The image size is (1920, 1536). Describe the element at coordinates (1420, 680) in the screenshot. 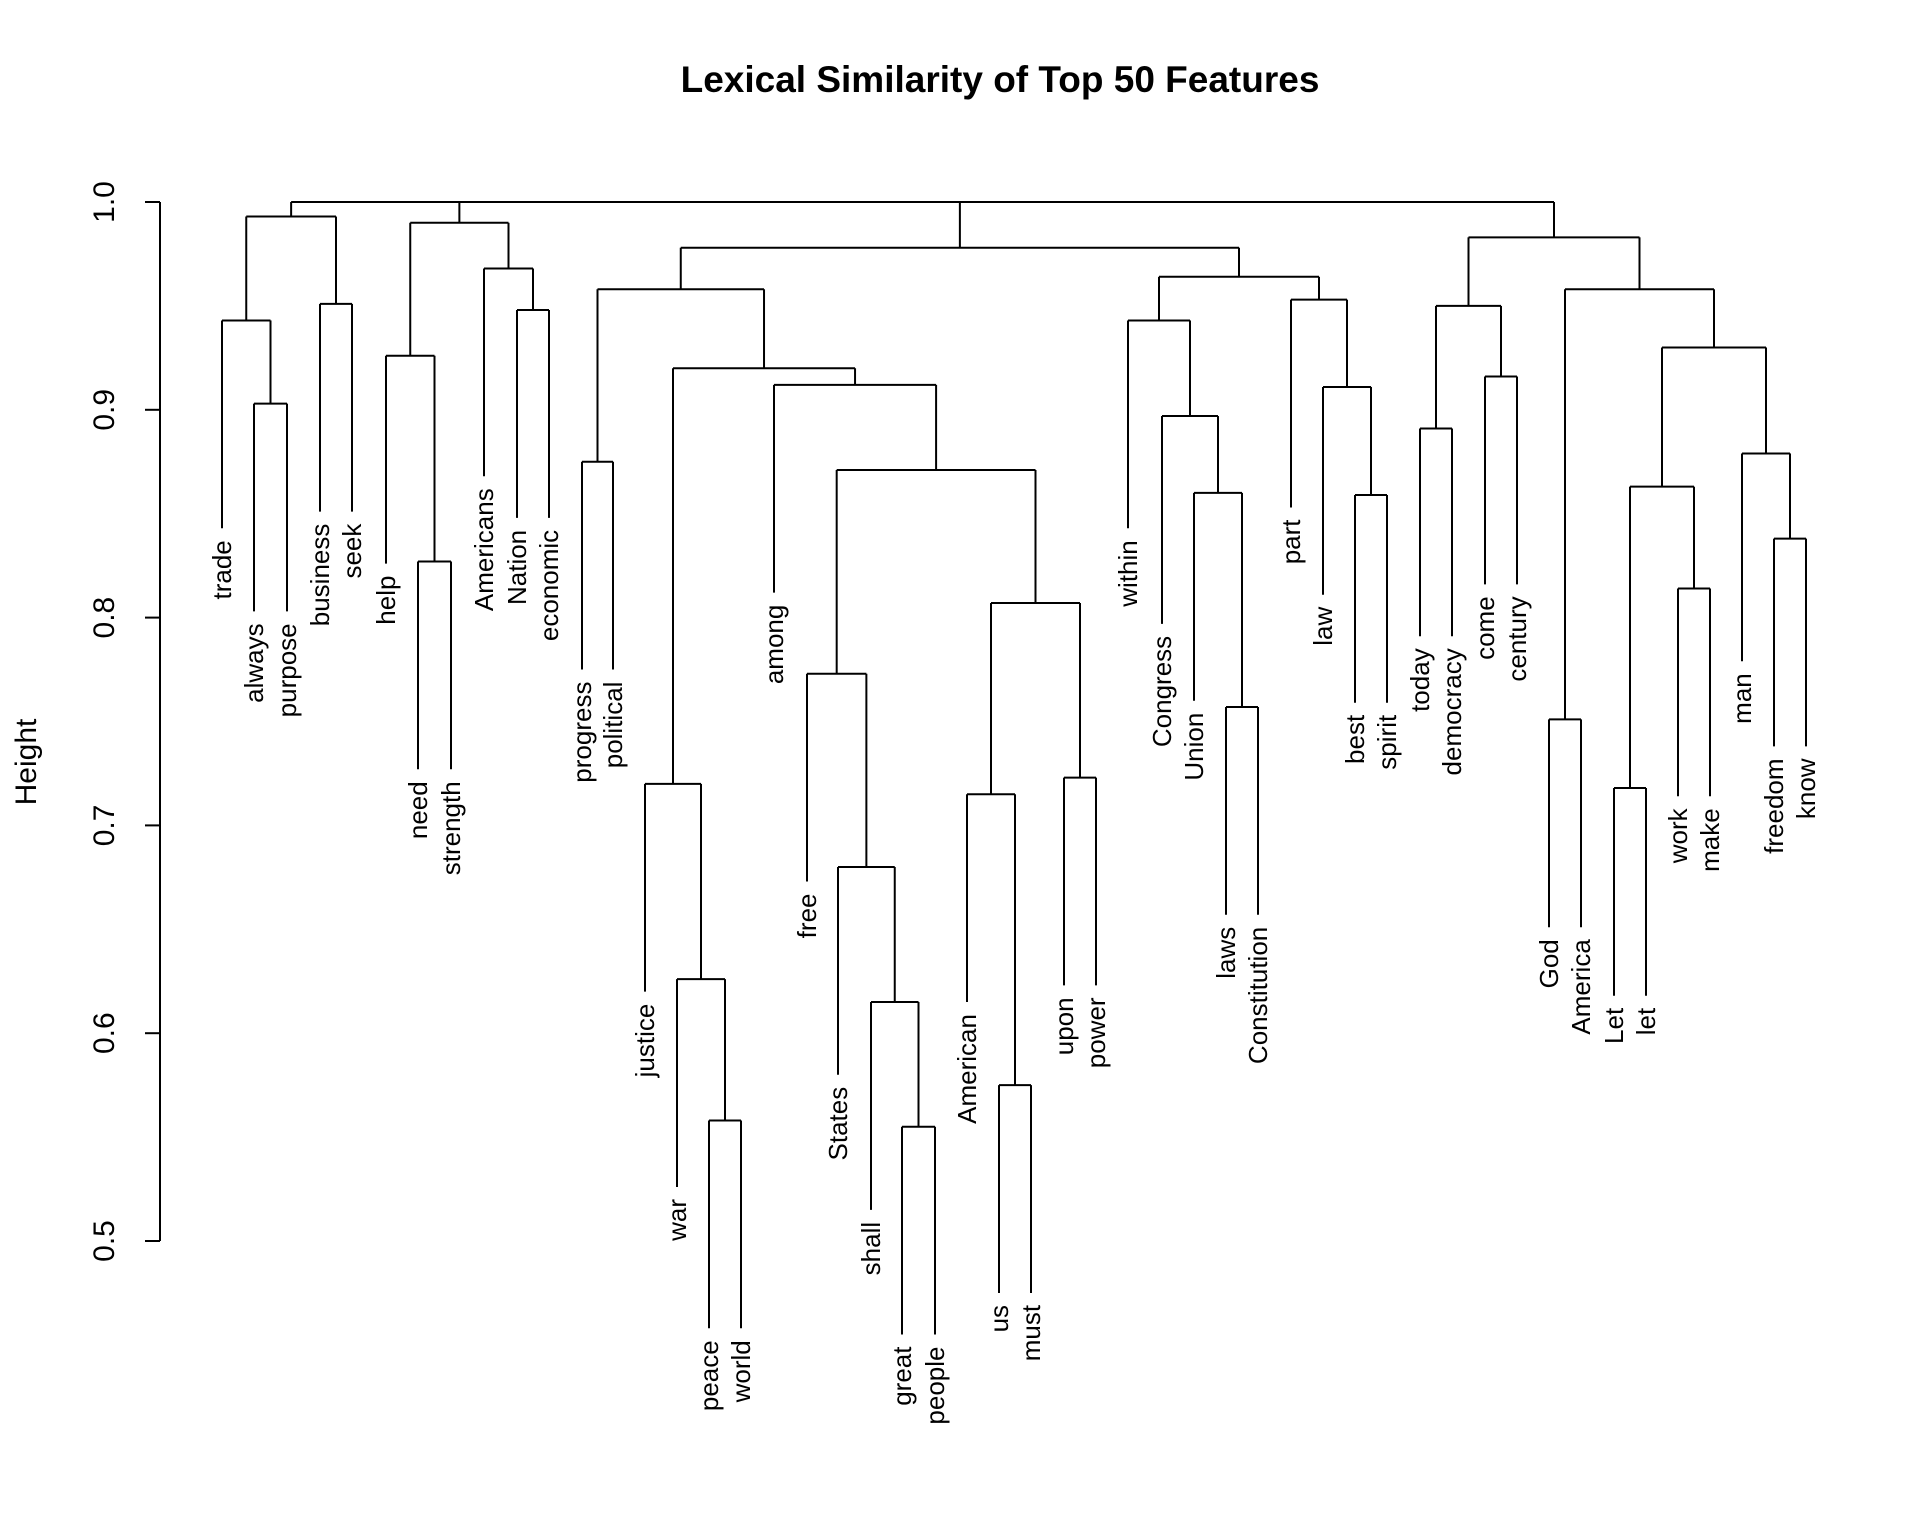

I see `leaf-label: today` at that location.